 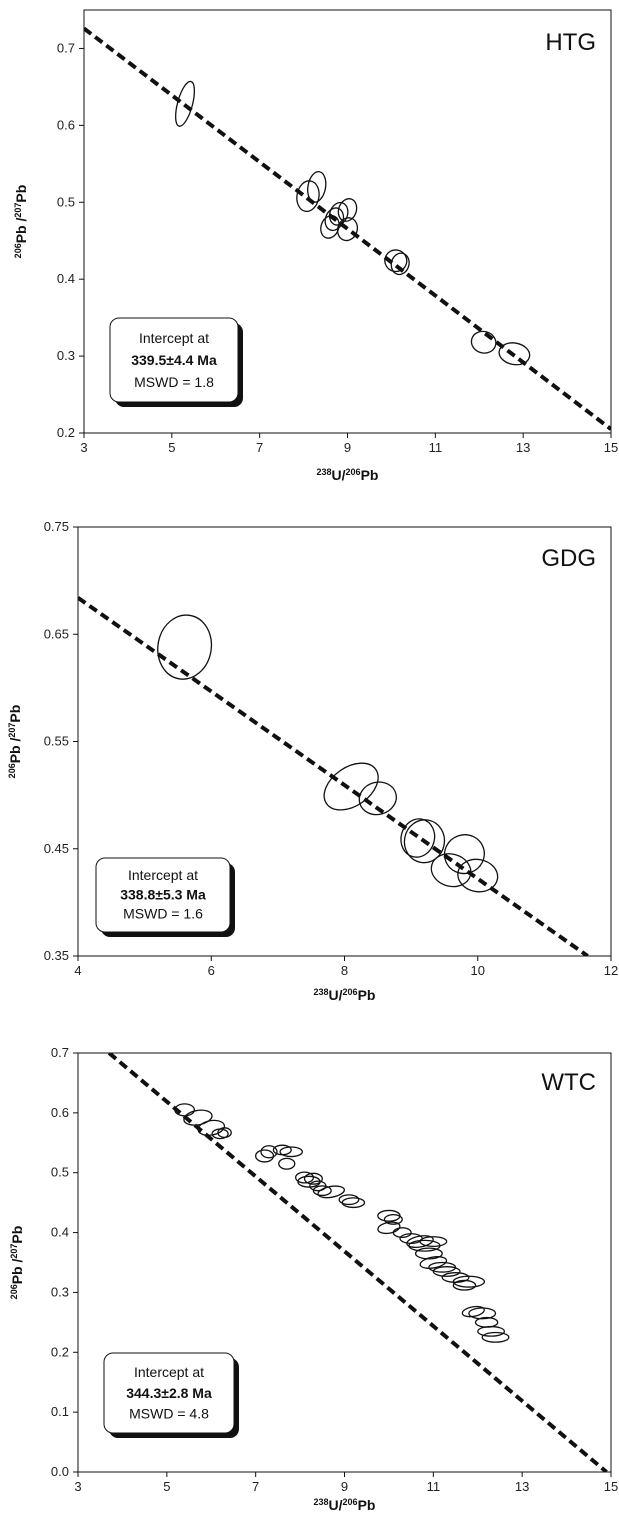 What do you see at coordinates (568, 1082) in the screenshot?
I see `panel-title: WTC` at bounding box center [568, 1082].